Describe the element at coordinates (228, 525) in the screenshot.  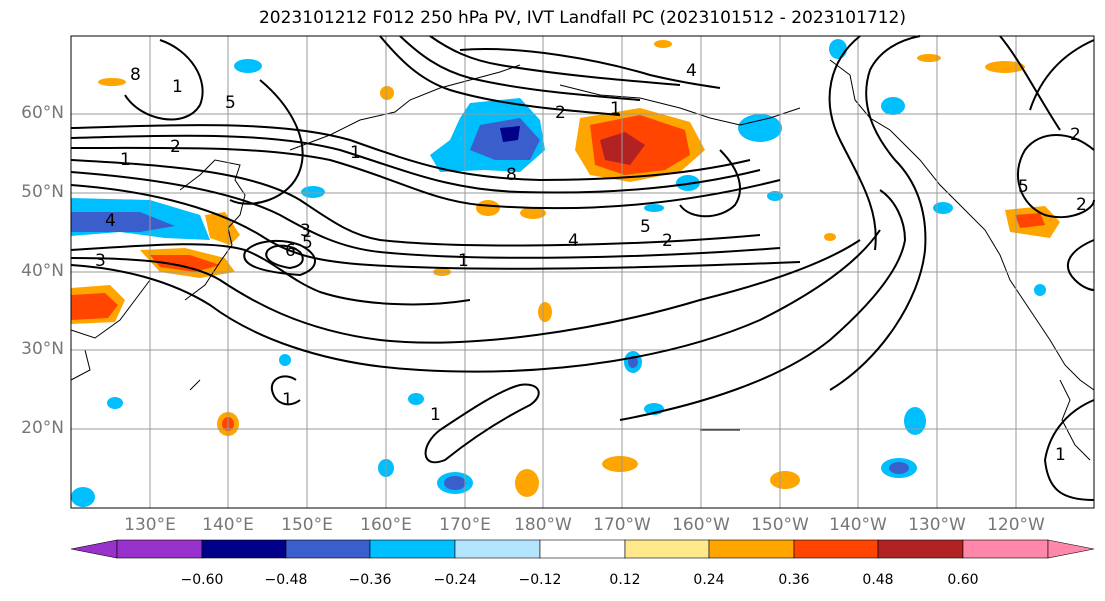
I see `longitude-label: 140°E` at that location.